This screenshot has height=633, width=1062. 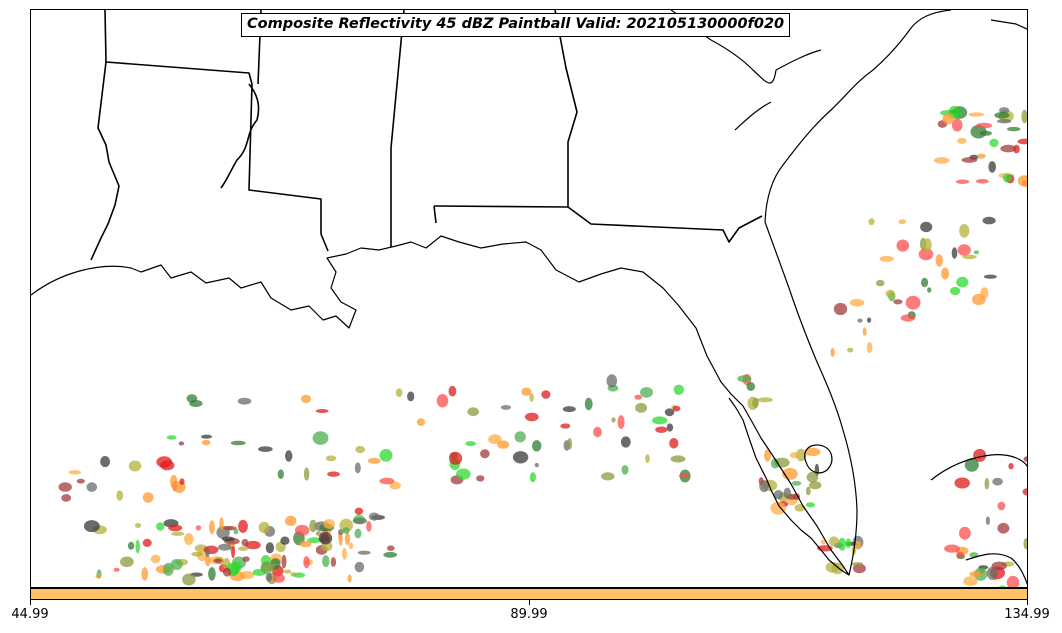 I want to click on colorbar-tick, so click(x=30, y=602).